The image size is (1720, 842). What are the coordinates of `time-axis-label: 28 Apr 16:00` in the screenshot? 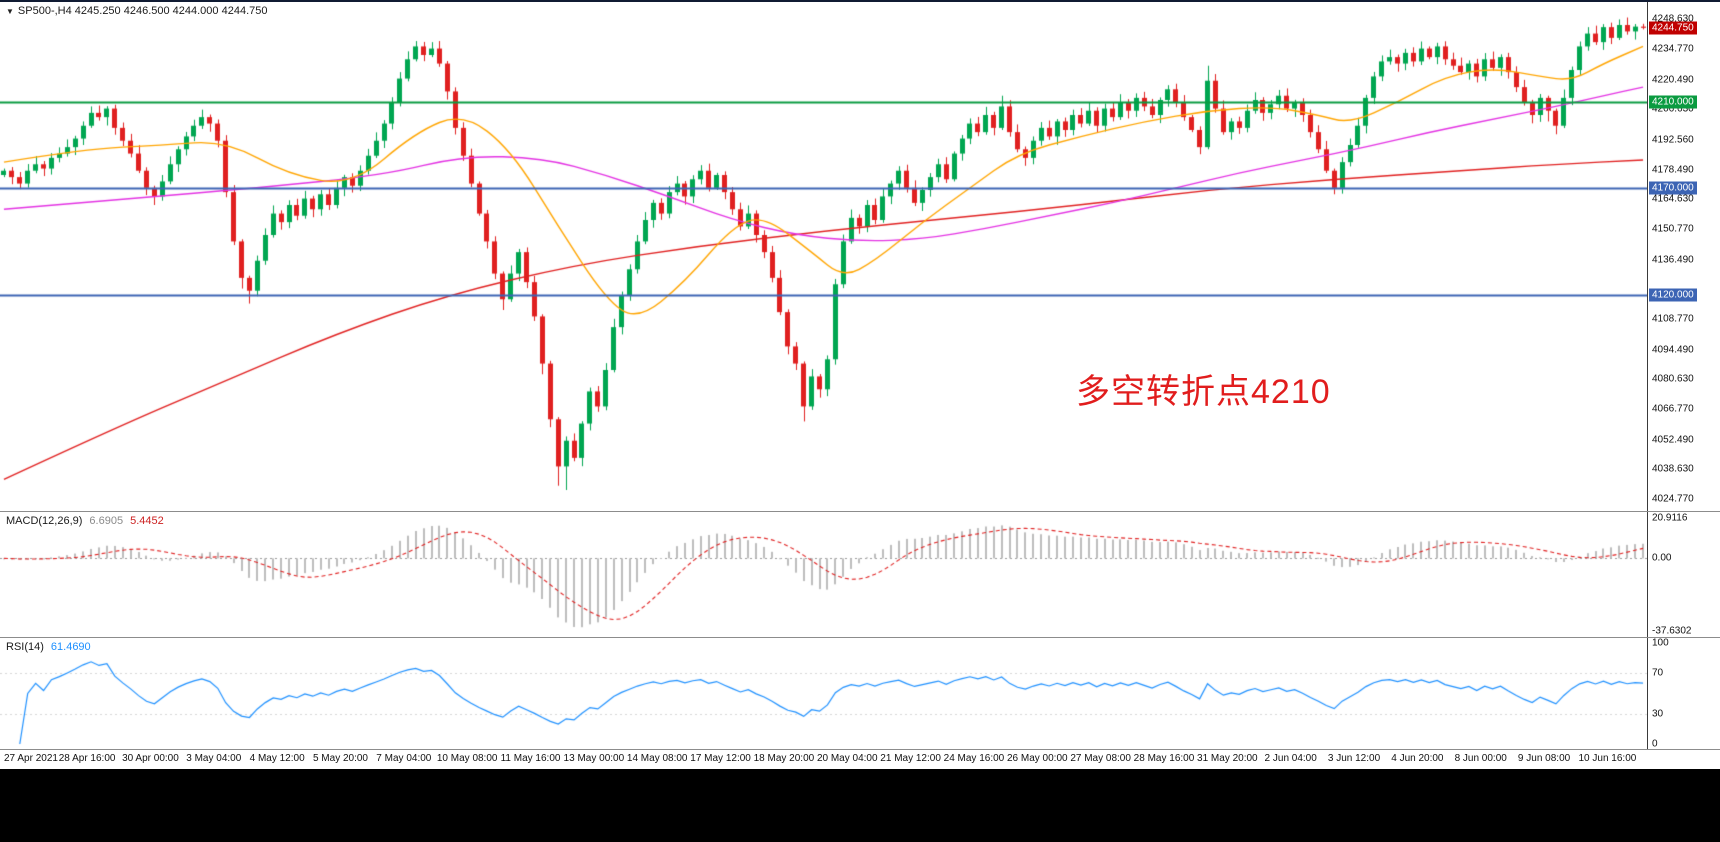 It's located at (87, 758).